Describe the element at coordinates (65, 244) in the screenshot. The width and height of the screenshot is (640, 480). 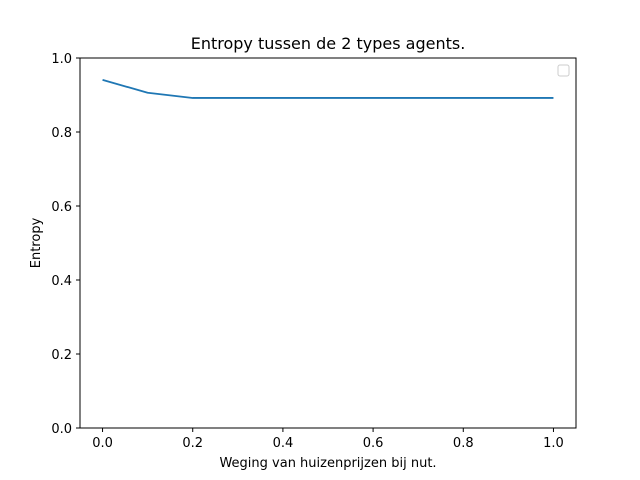
I see `y-axis-ticks: 0.0 0.2 0.4 0.6 0.8 1.0` at that location.